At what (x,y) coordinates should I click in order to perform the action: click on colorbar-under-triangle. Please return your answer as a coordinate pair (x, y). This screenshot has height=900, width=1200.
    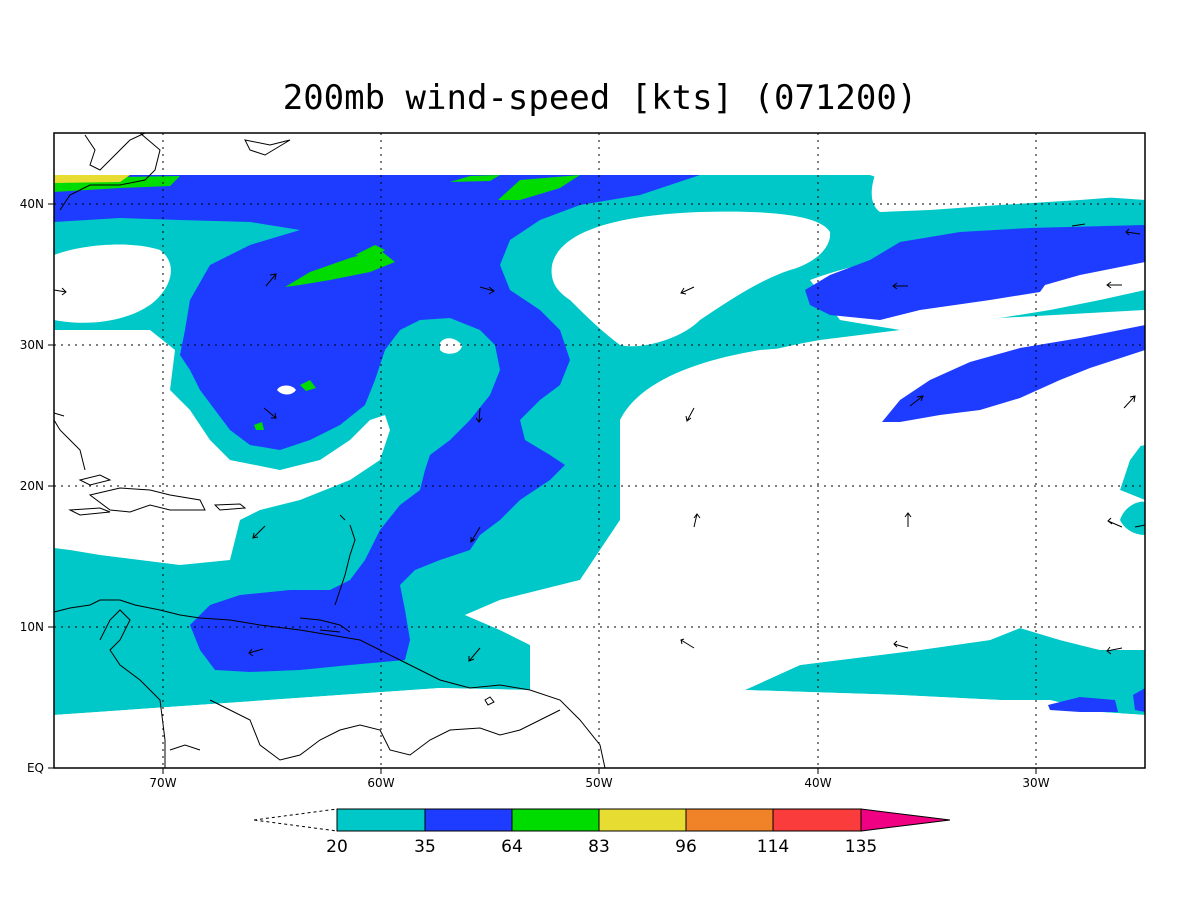
    Looking at the image, I should click on (295, 820).